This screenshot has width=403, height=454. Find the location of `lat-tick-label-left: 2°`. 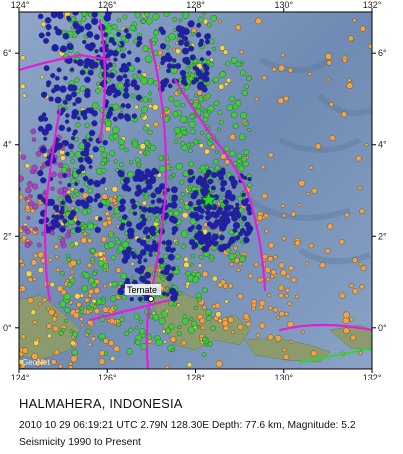

lat-tick-label-left: 2° is located at coordinates (7, 236).